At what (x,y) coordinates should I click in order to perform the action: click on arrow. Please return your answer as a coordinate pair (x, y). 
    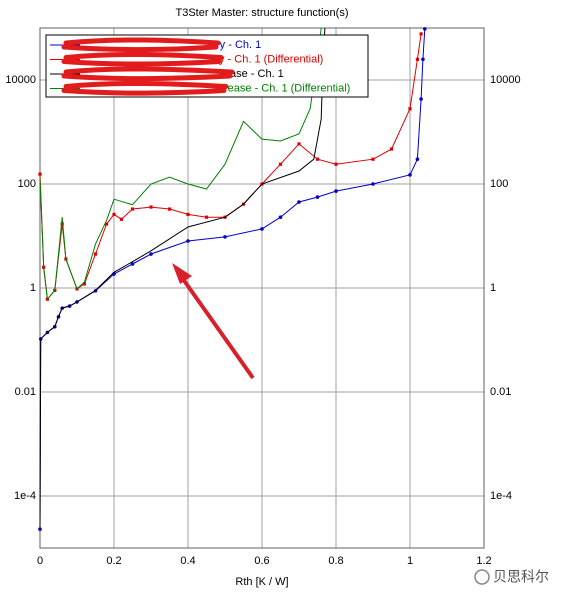
    Looking at the image, I should click on (215, 325).